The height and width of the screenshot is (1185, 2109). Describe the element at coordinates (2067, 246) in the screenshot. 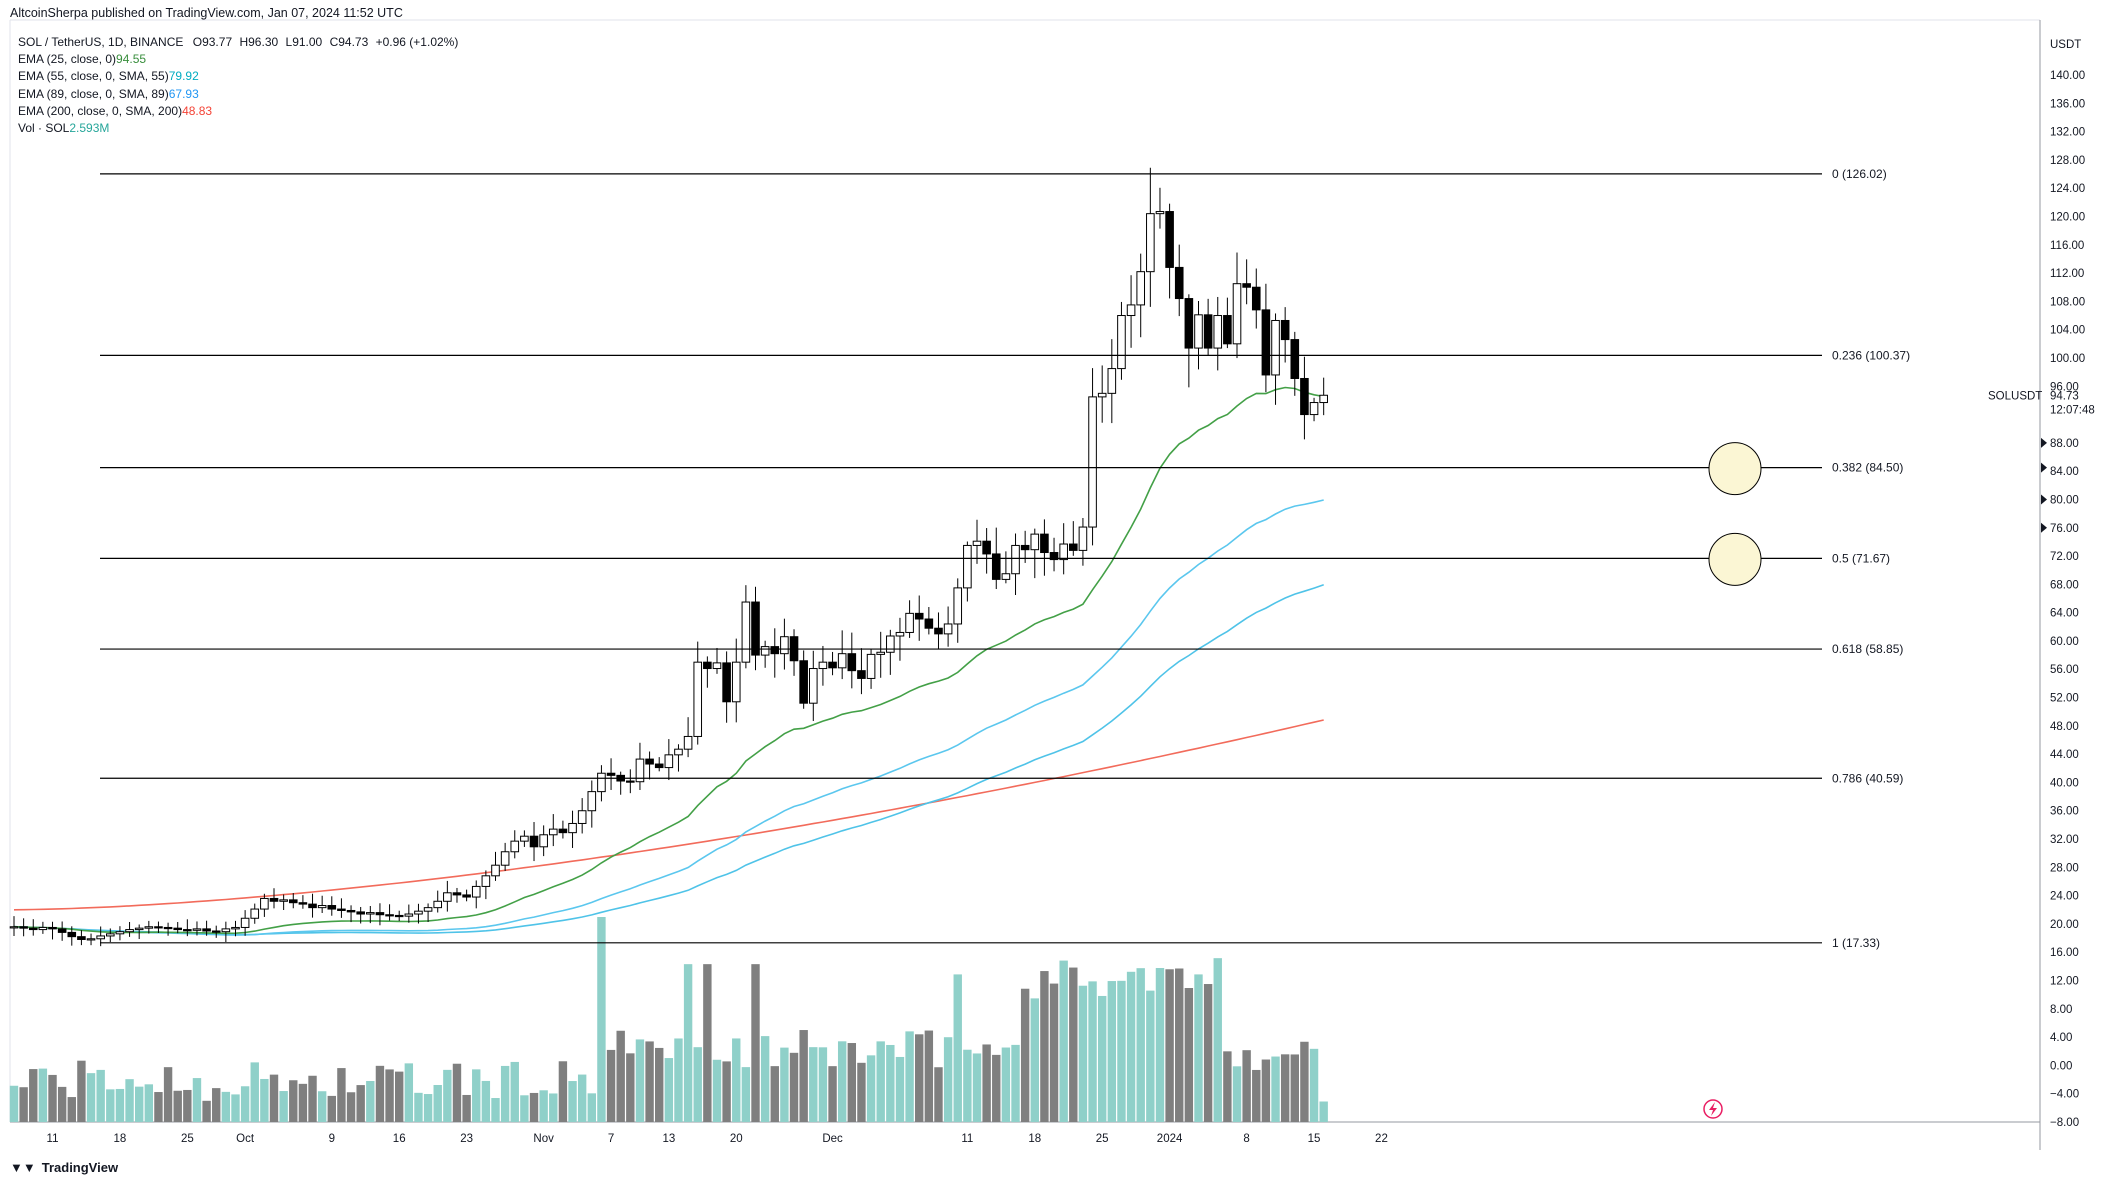

I see `price-tick-label: 116.00` at that location.